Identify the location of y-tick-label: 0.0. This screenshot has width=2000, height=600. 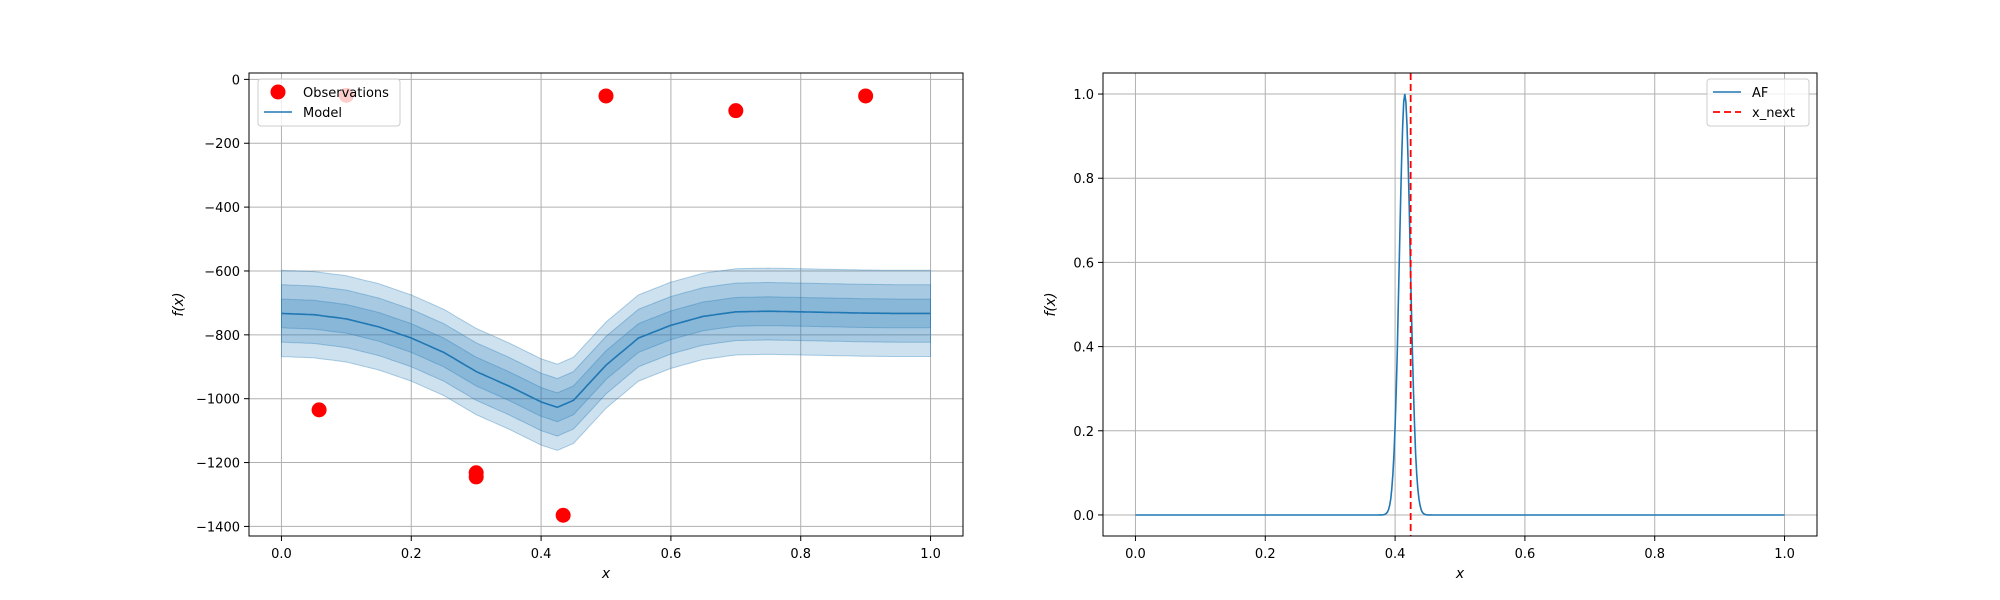
(1083, 516).